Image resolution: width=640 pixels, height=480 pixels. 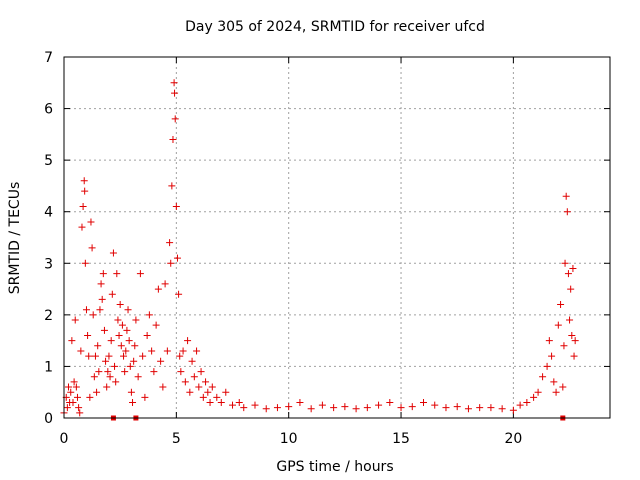 I want to click on y-tick-label: 4, so click(x=48, y=213).